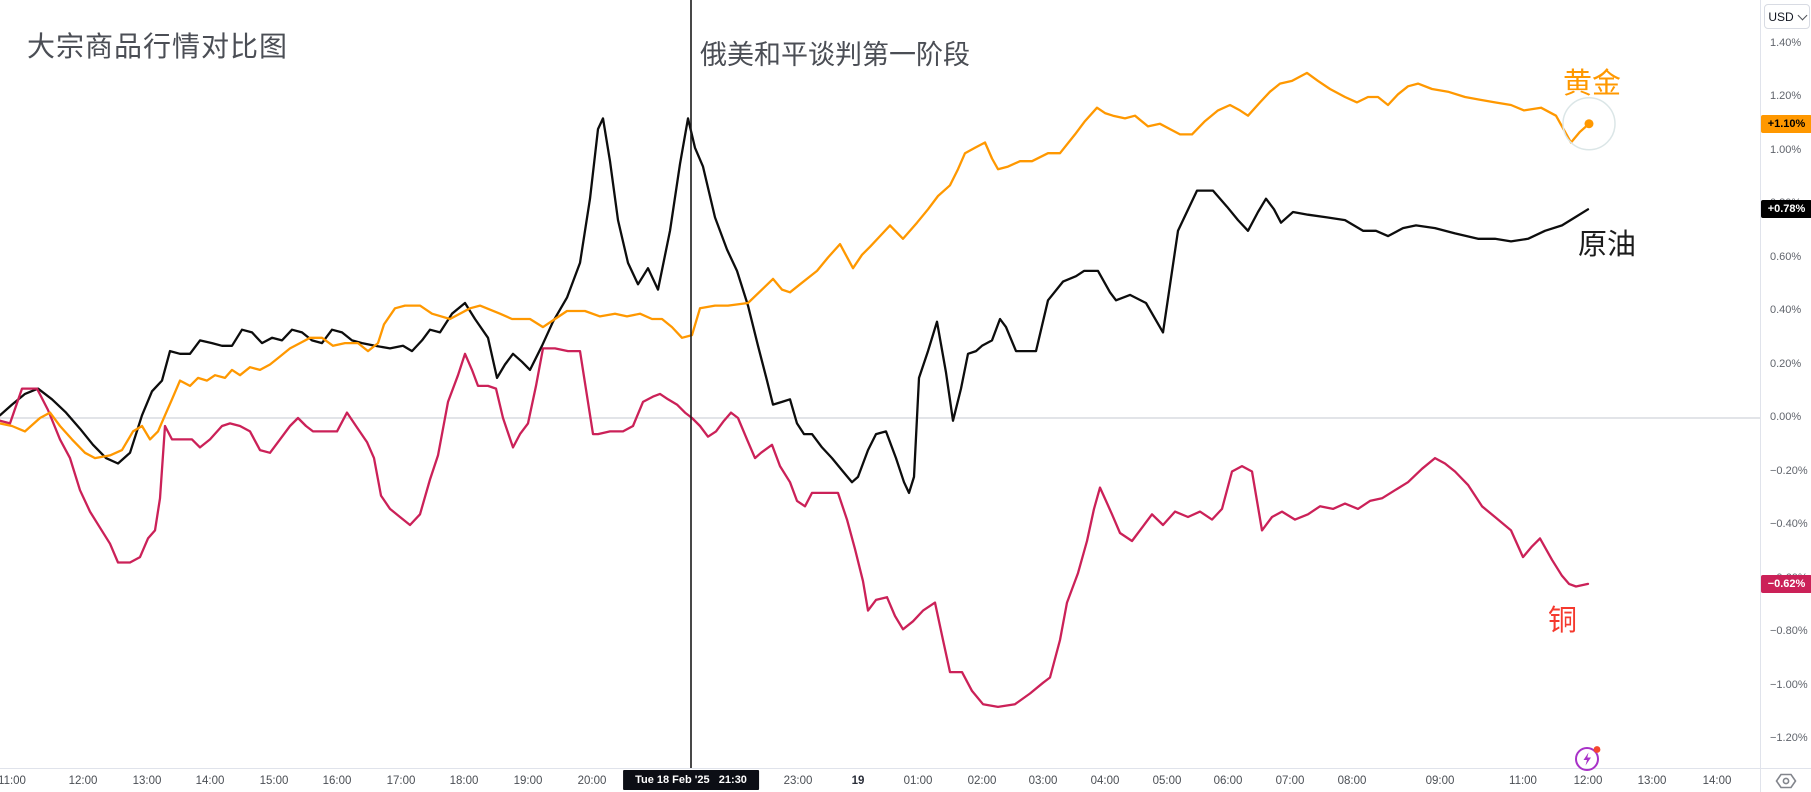 Image resolution: width=1811 pixels, height=792 pixels. I want to click on price-axis-label: 1.00%, so click(1786, 149).